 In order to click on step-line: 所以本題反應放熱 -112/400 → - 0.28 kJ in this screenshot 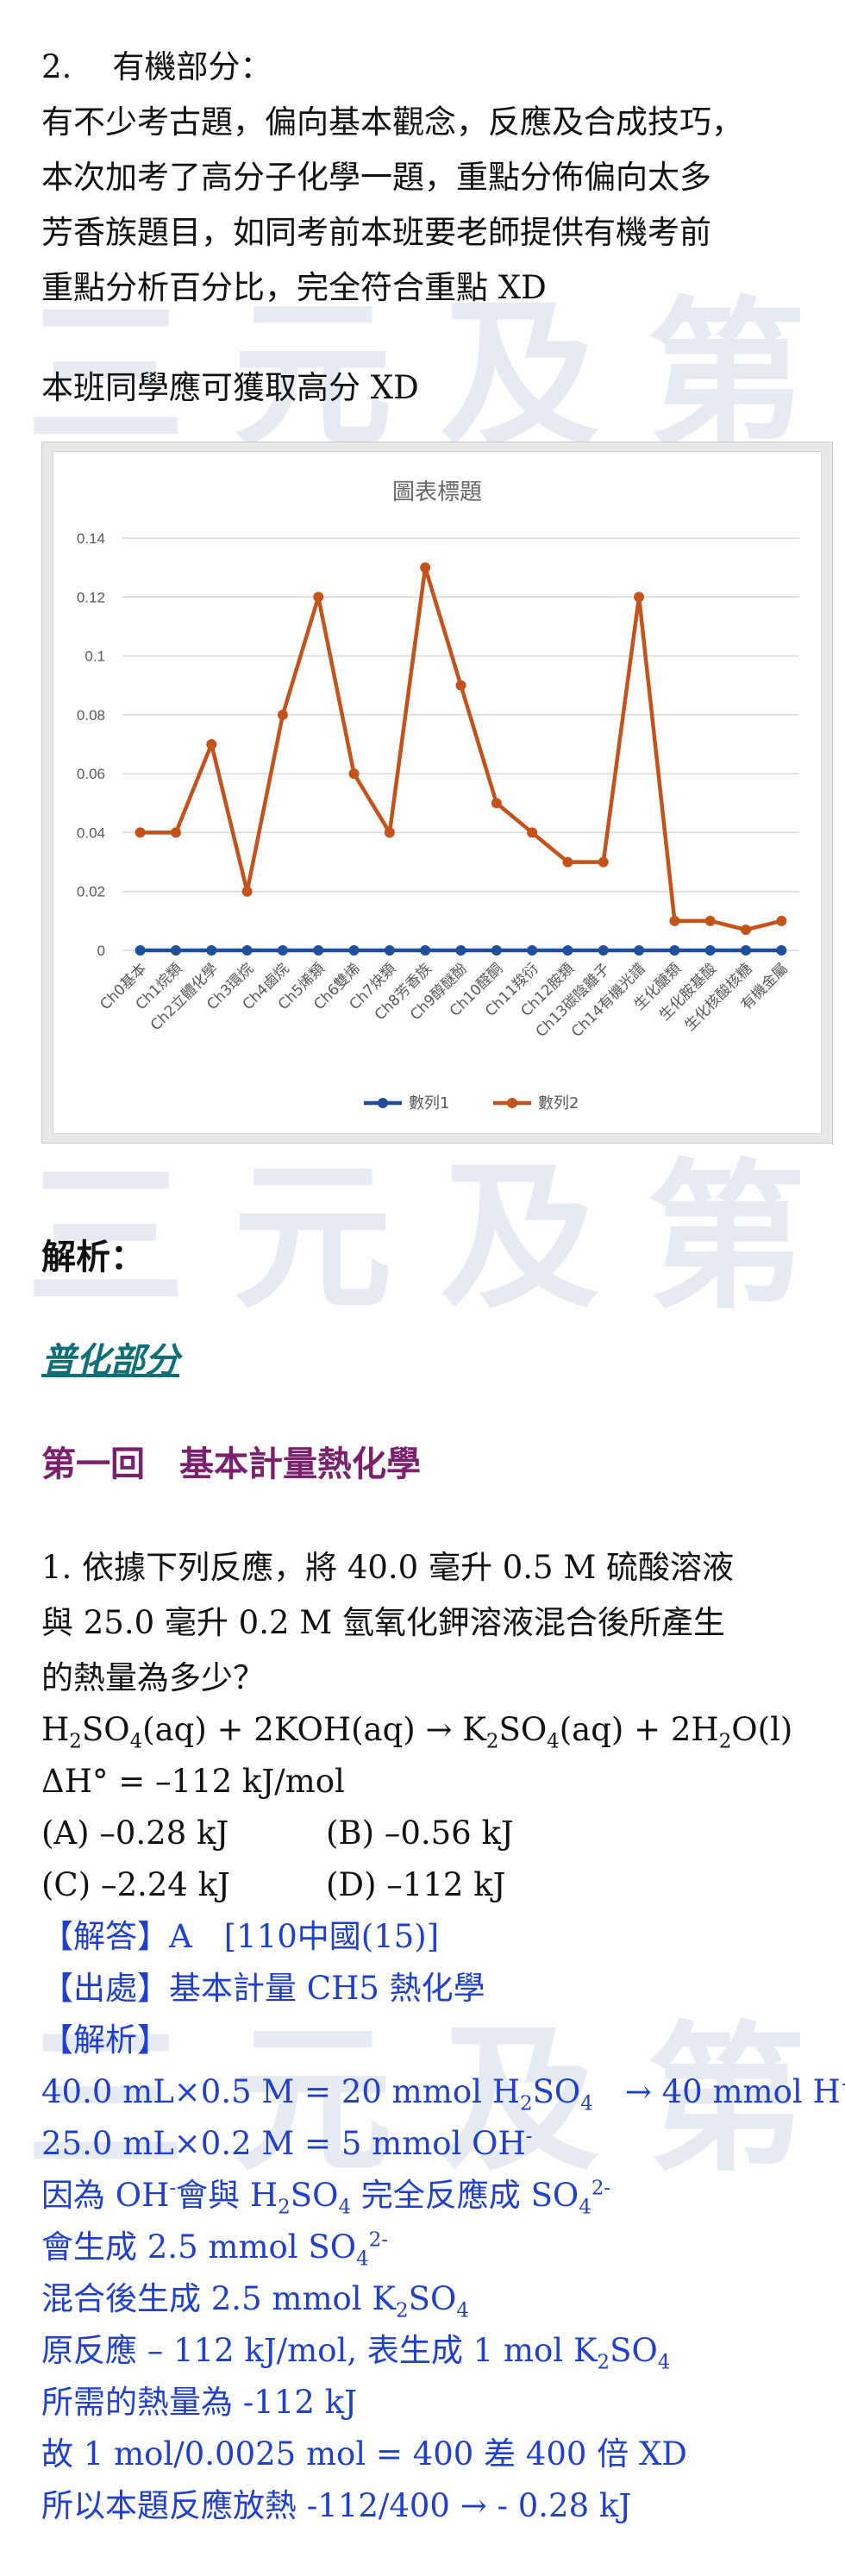, I will do `click(336, 2505)`.